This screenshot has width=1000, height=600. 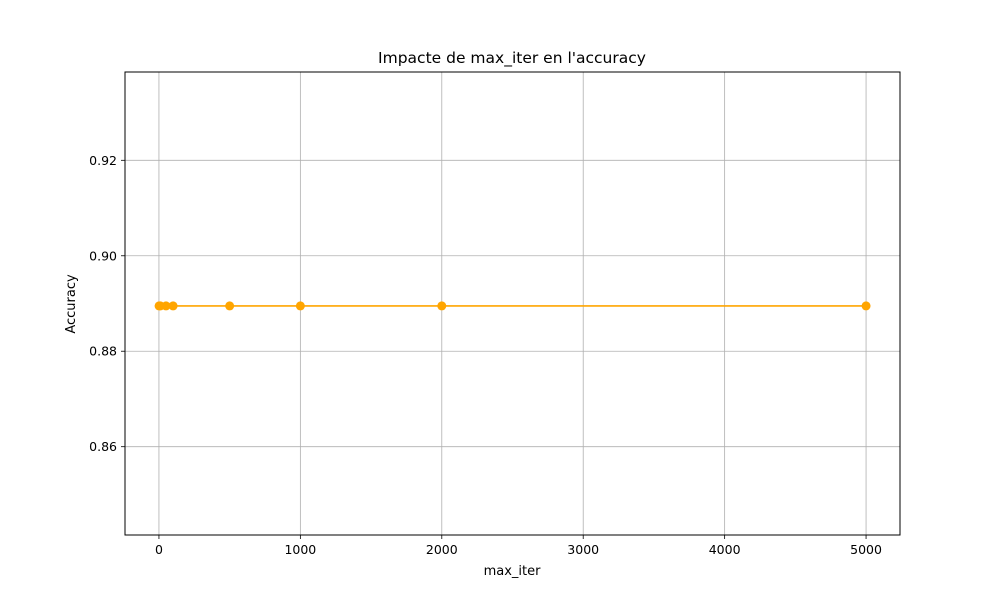 What do you see at coordinates (107, 303) in the screenshot?
I see `y-ticks: 0.86 0.88 0.90 0.92` at bounding box center [107, 303].